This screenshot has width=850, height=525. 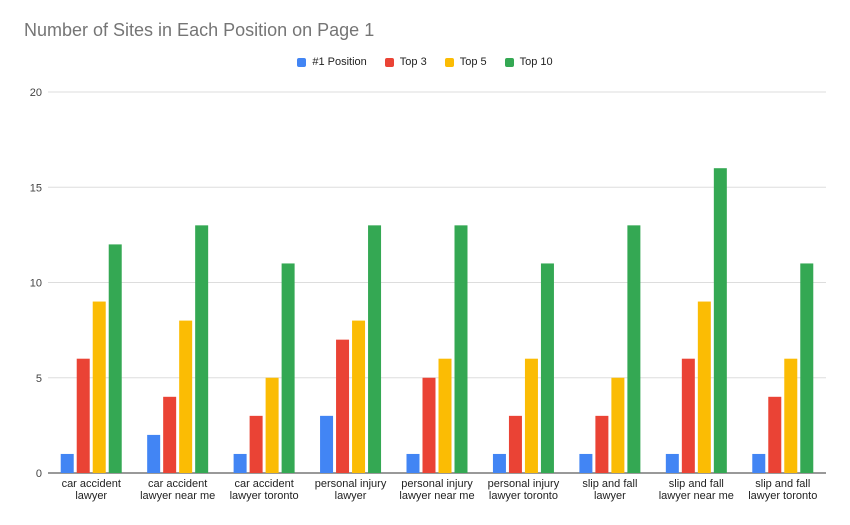 I want to click on legend-item-1: #1 Position, so click(x=332, y=62).